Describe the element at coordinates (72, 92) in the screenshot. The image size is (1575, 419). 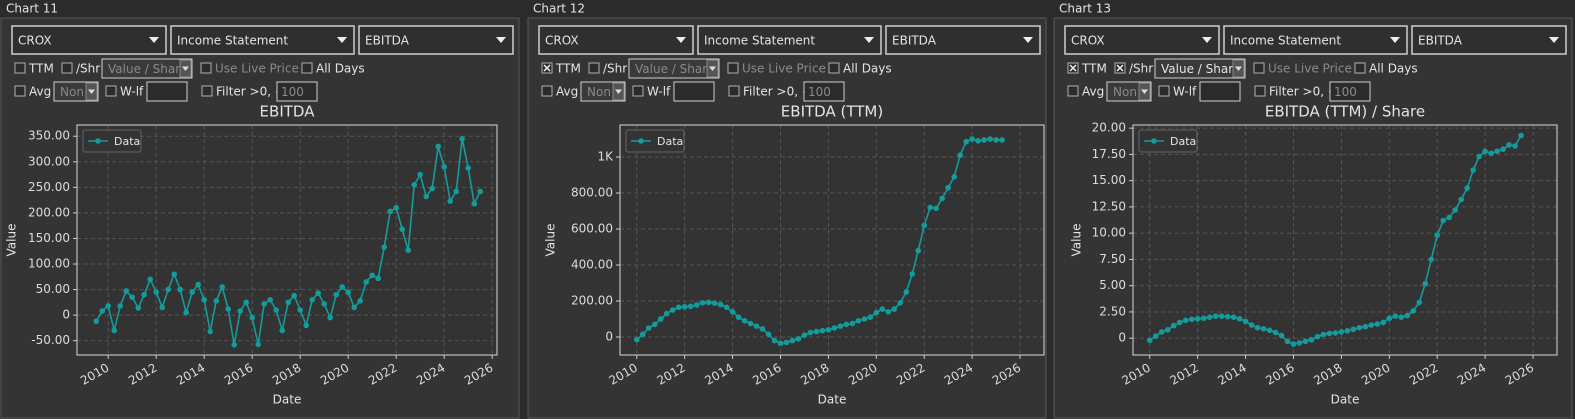
I see `avg-mode-text: Non` at that location.